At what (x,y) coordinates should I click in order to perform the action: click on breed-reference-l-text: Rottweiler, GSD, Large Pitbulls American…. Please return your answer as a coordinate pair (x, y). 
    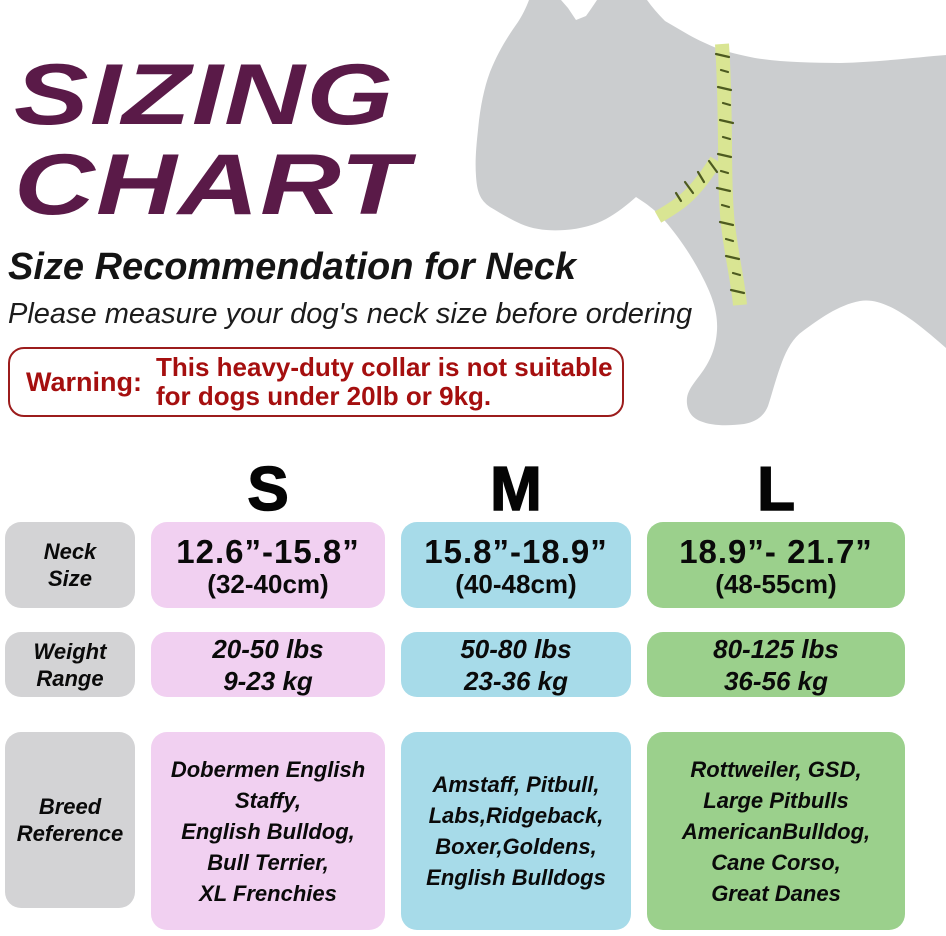
    Looking at the image, I should click on (776, 831).